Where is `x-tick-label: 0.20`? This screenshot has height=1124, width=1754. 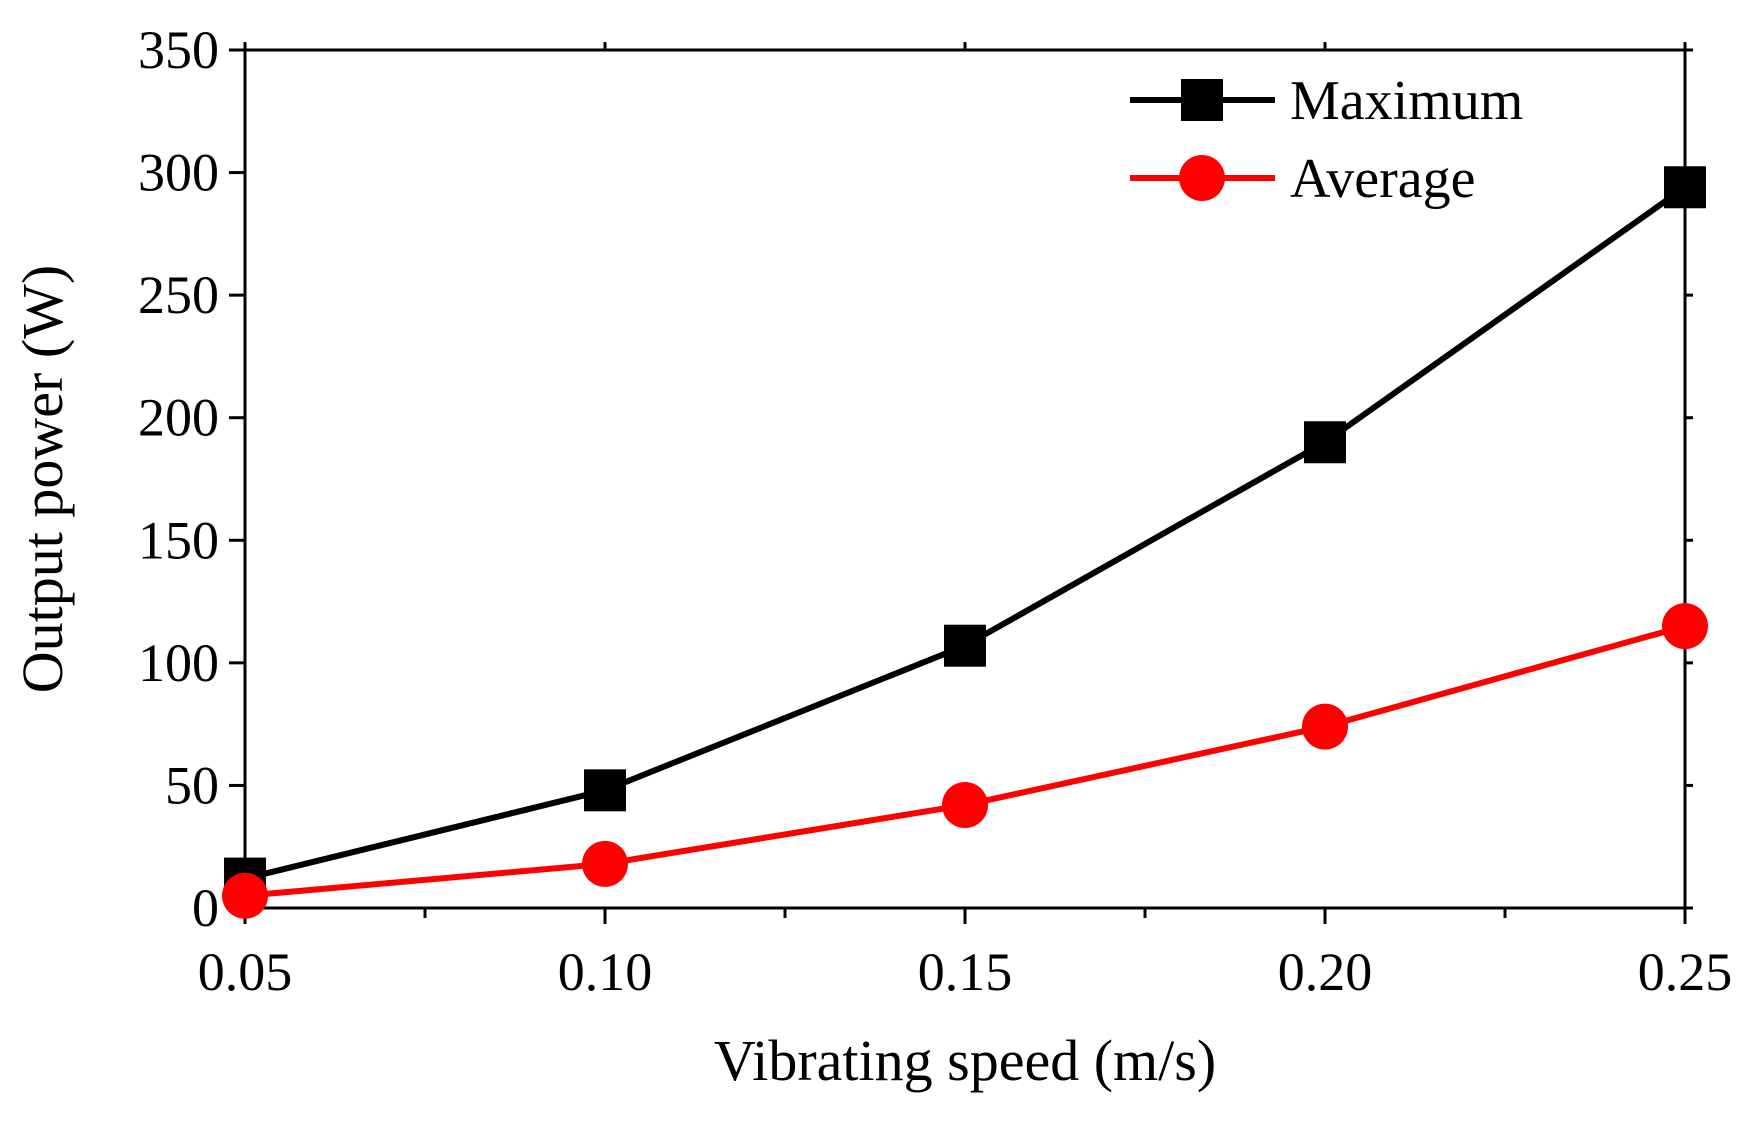
x-tick-label: 0.20 is located at coordinates (1325, 972).